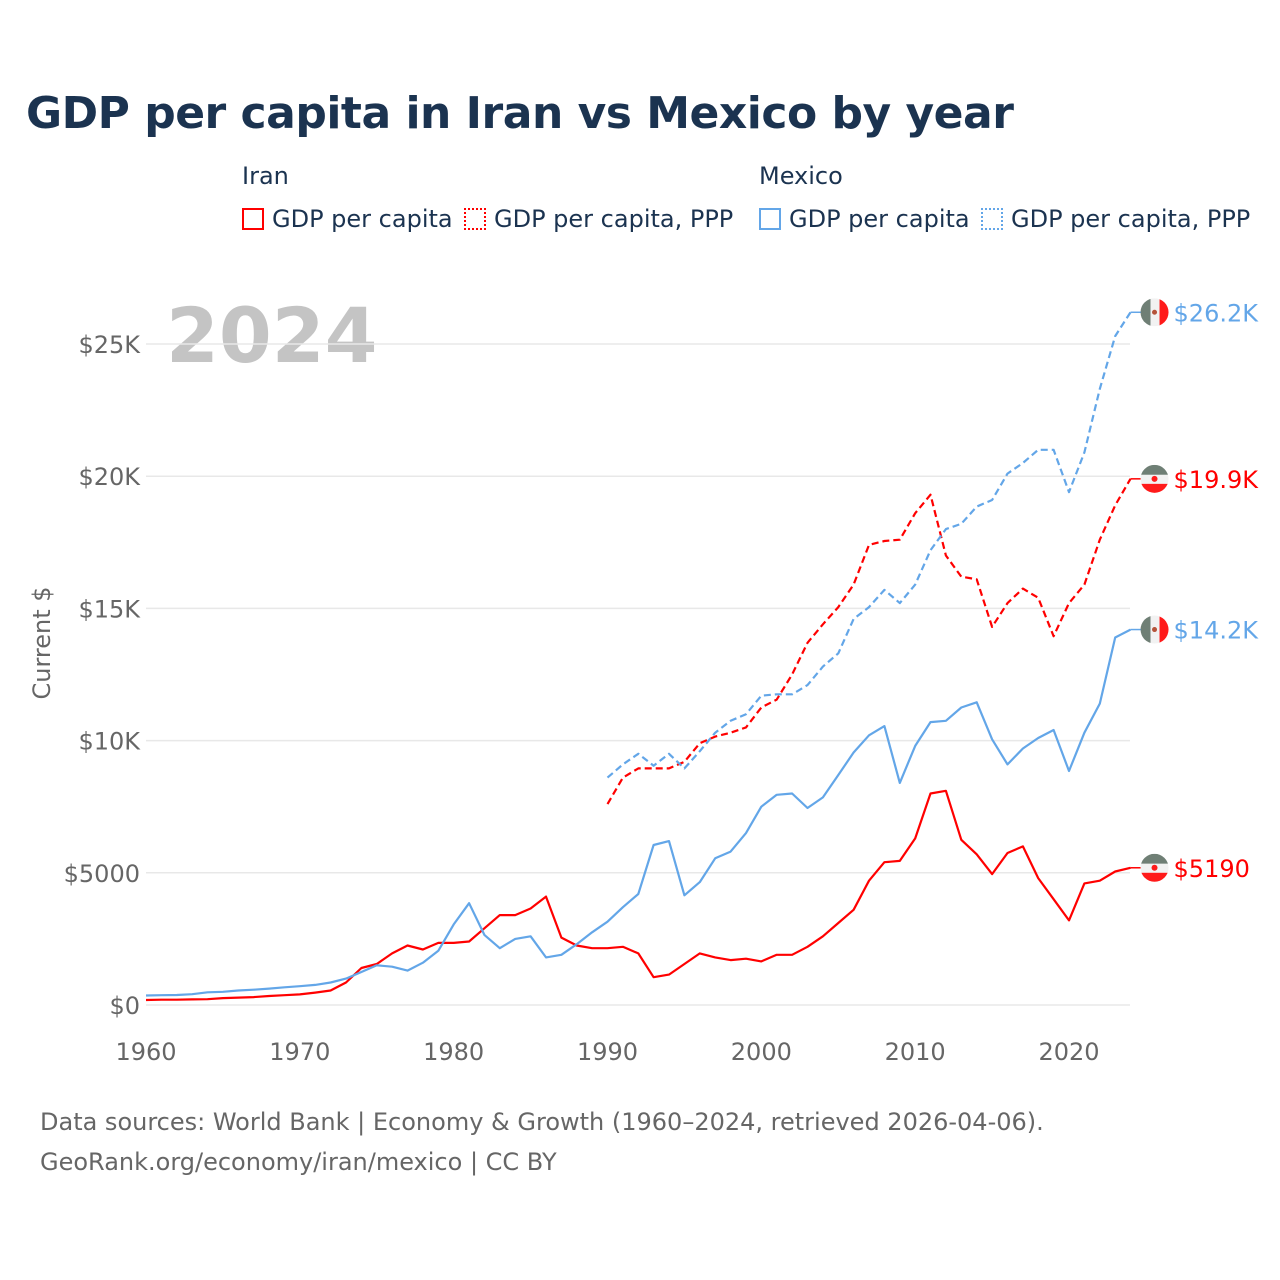  What do you see at coordinates (520, 113) in the screenshot?
I see `chart-title: GDP per capita in Iran vs Mexico by year` at bounding box center [520, 113].